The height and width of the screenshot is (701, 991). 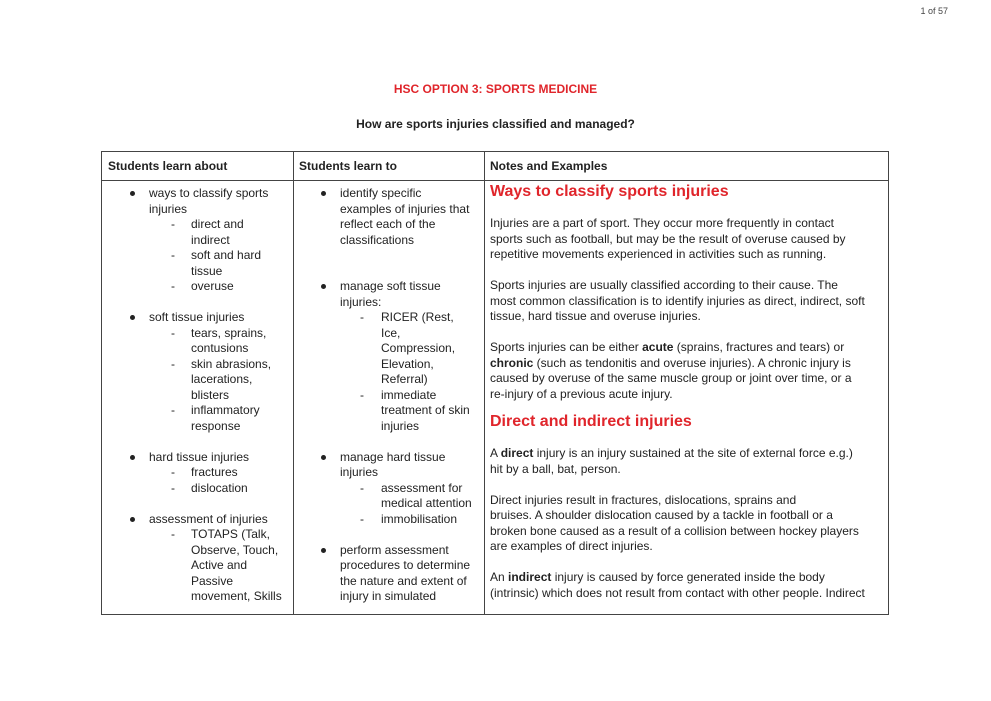 What do you see at coordinates (217, 224) in the screenshot?
I see `list-text: direct and` at bounding box center [217, 224].